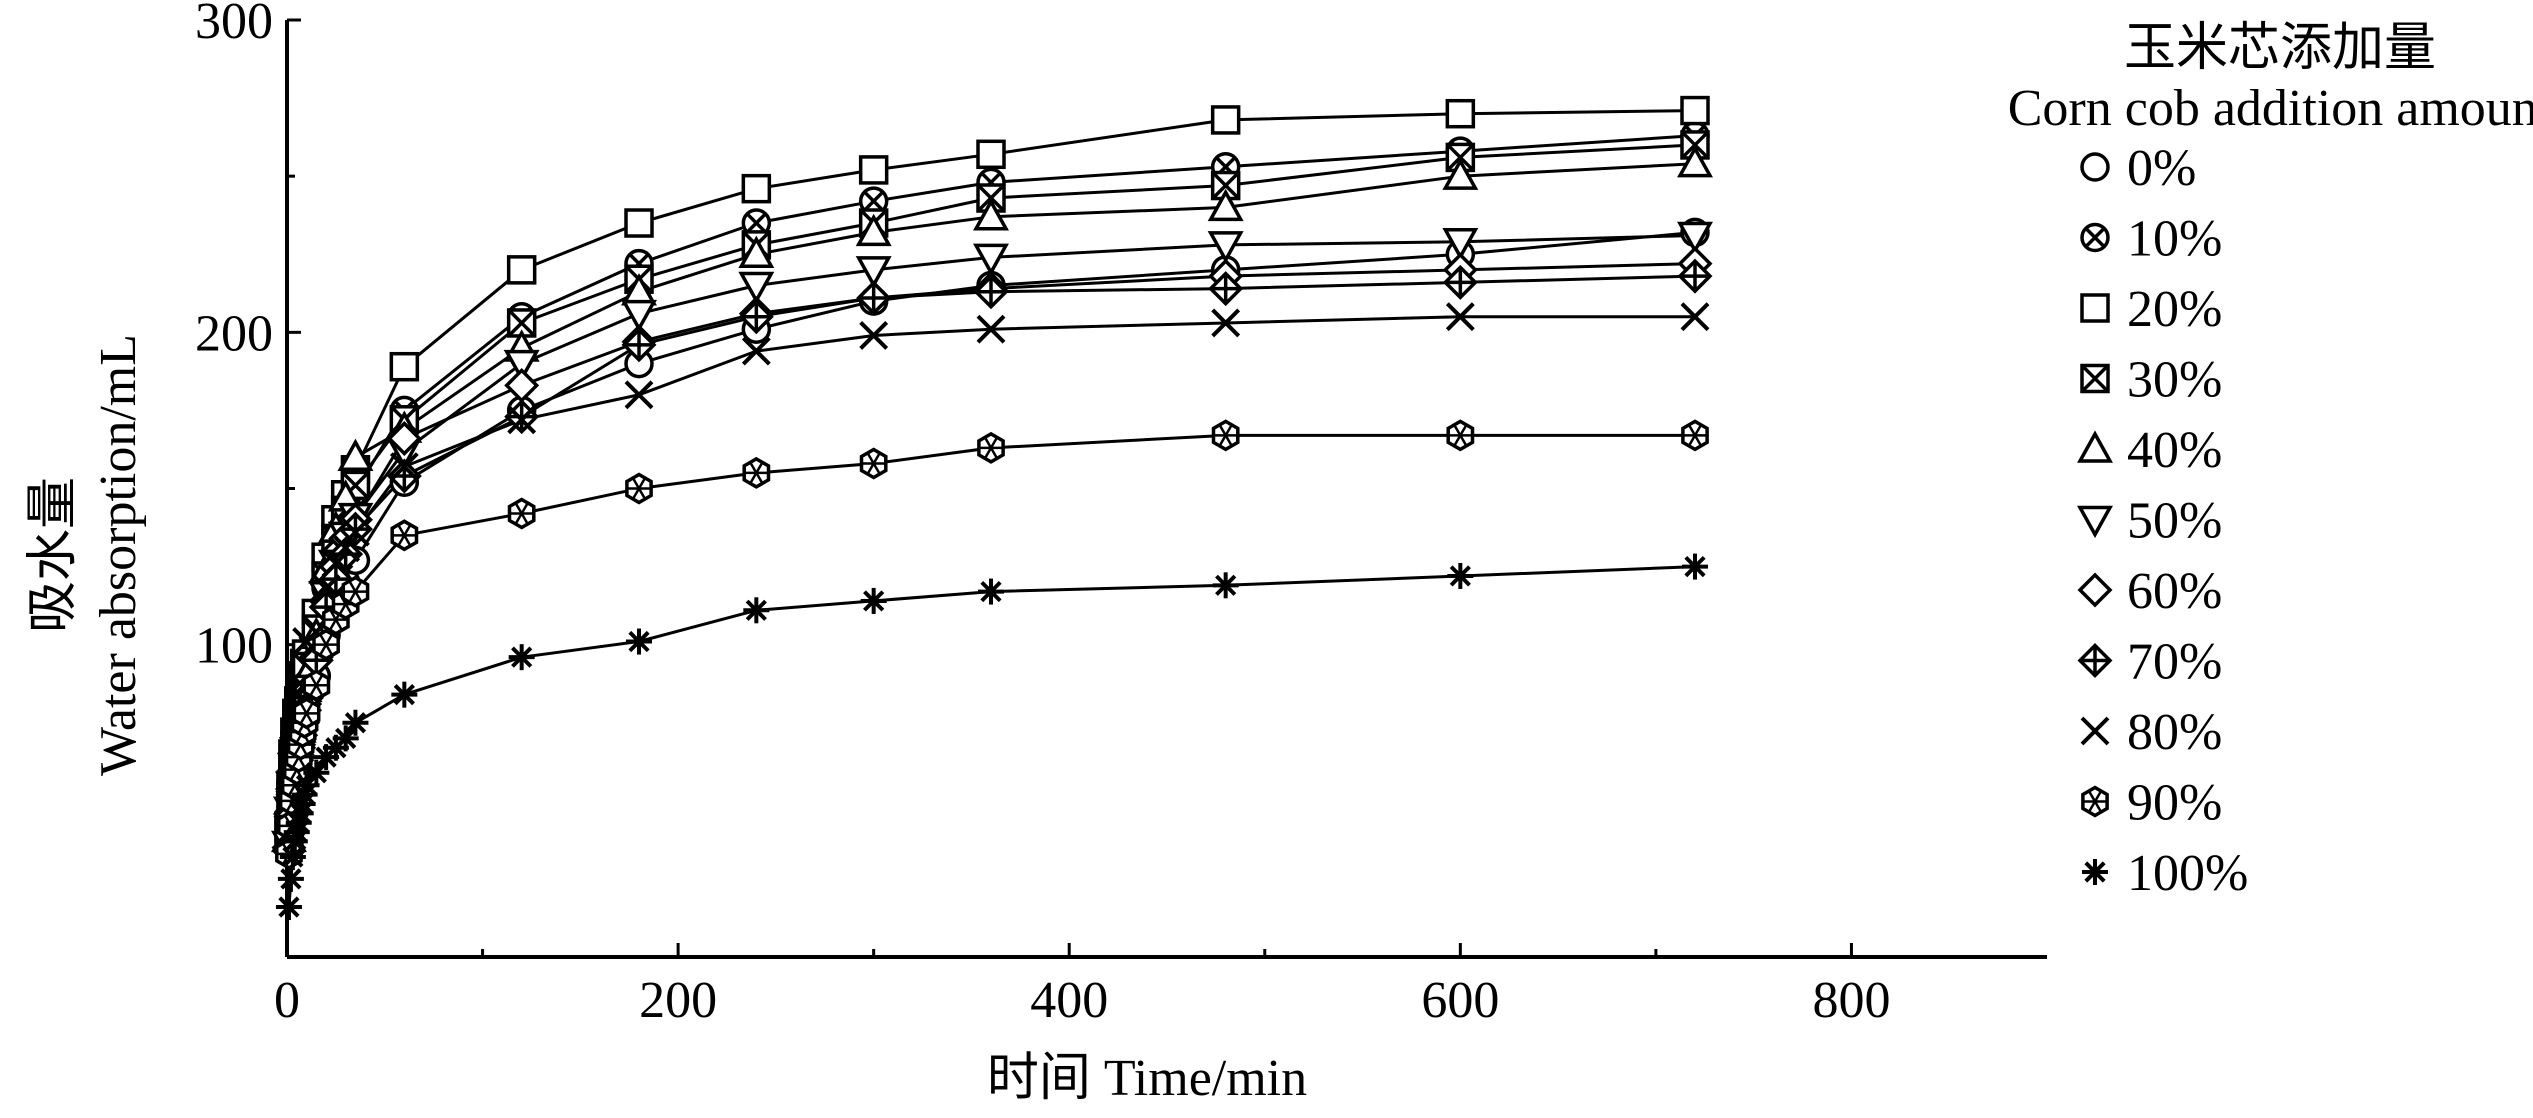 This screenshot has height=1118, width=2533. I want to click on legend-label: 30%, so click(2174, 380).